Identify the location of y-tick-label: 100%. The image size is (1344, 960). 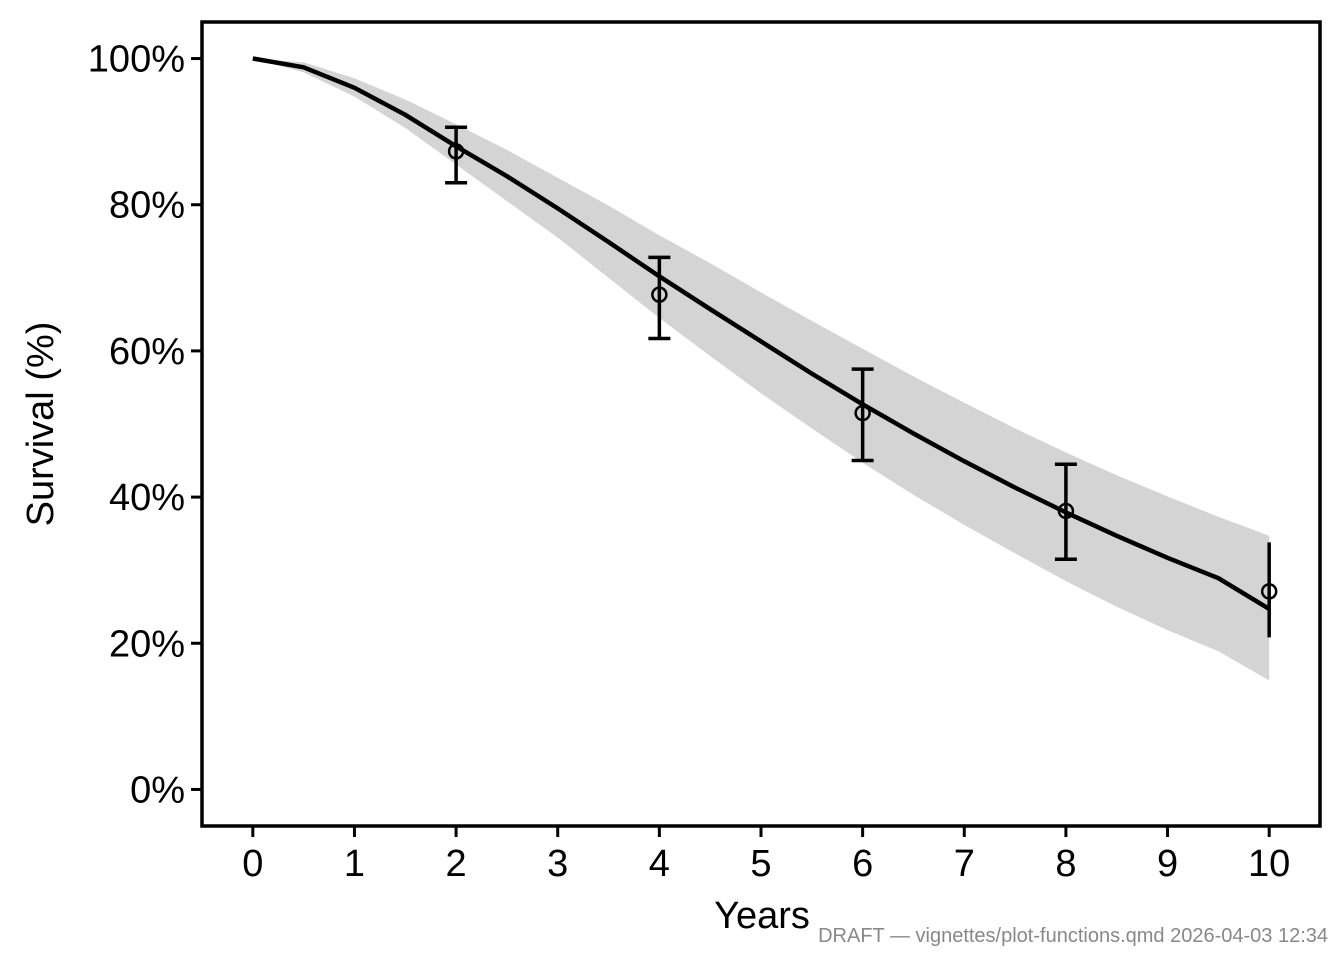
(136, 60).